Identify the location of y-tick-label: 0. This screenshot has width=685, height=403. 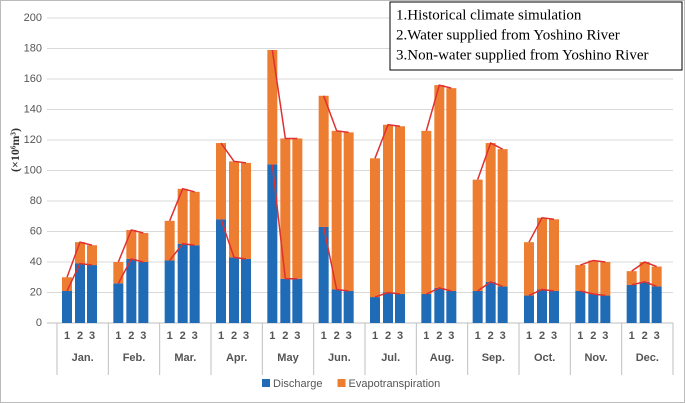
(39, 323).